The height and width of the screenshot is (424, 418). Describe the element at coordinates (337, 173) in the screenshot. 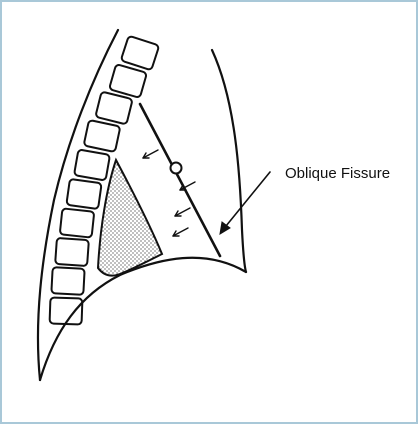

I see `fissure-label: Oblique Fissure` at that location.